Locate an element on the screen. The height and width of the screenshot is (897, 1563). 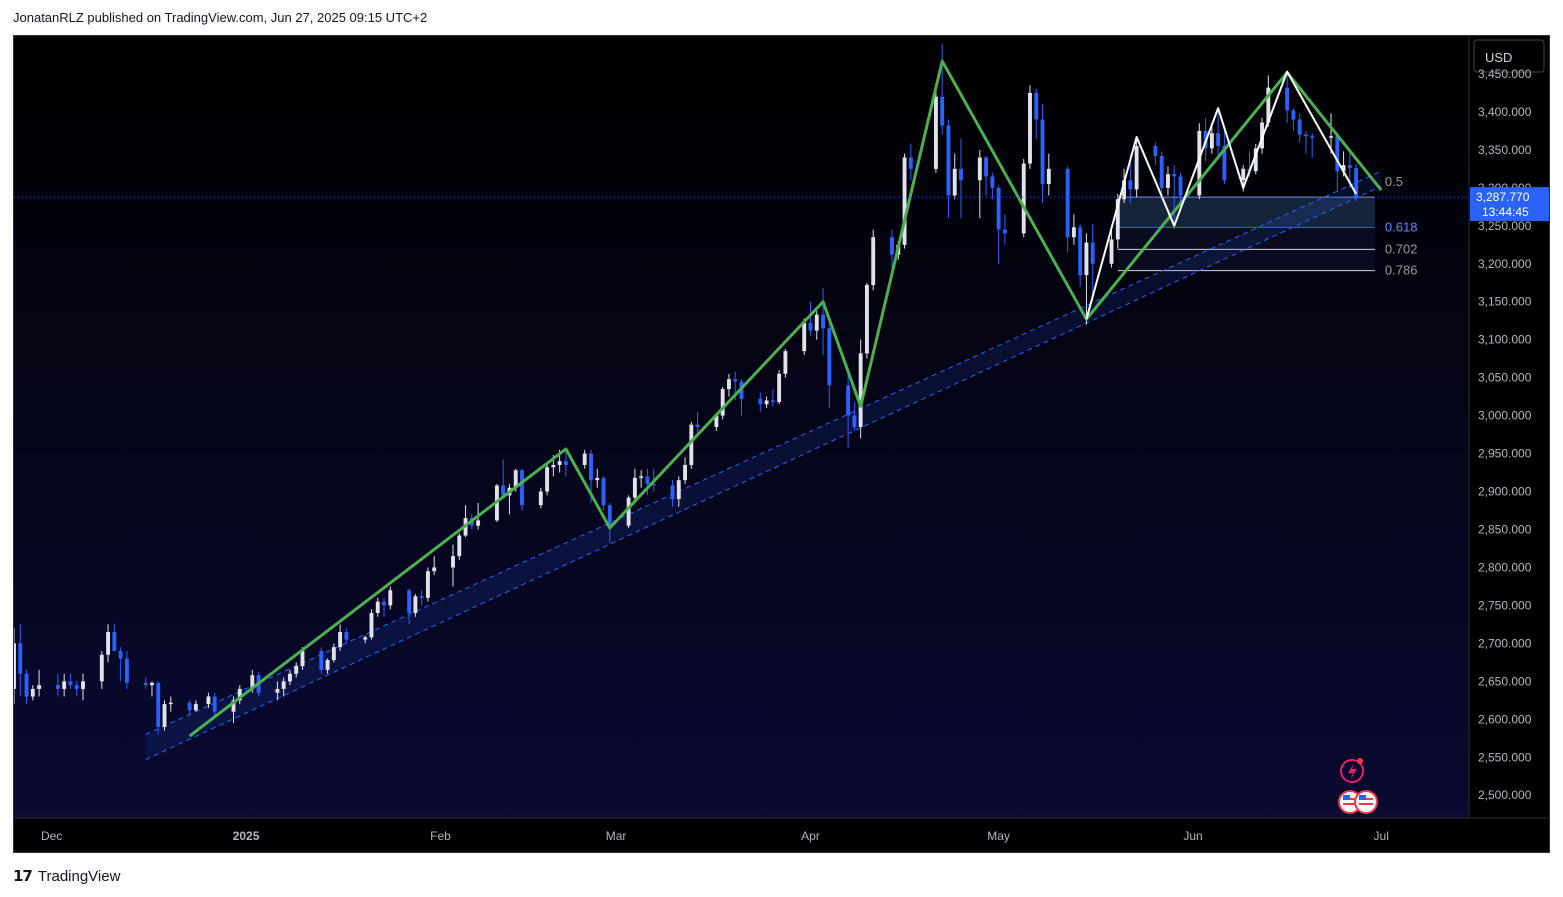
time-scale is located at coordinates (781, 835).